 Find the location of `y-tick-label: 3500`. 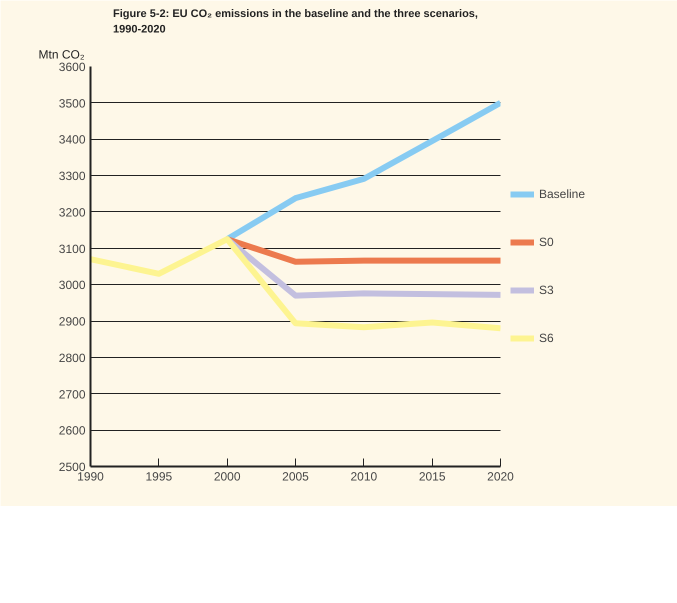

y-tick-label: 3500 is located at coordinates (72, 103).